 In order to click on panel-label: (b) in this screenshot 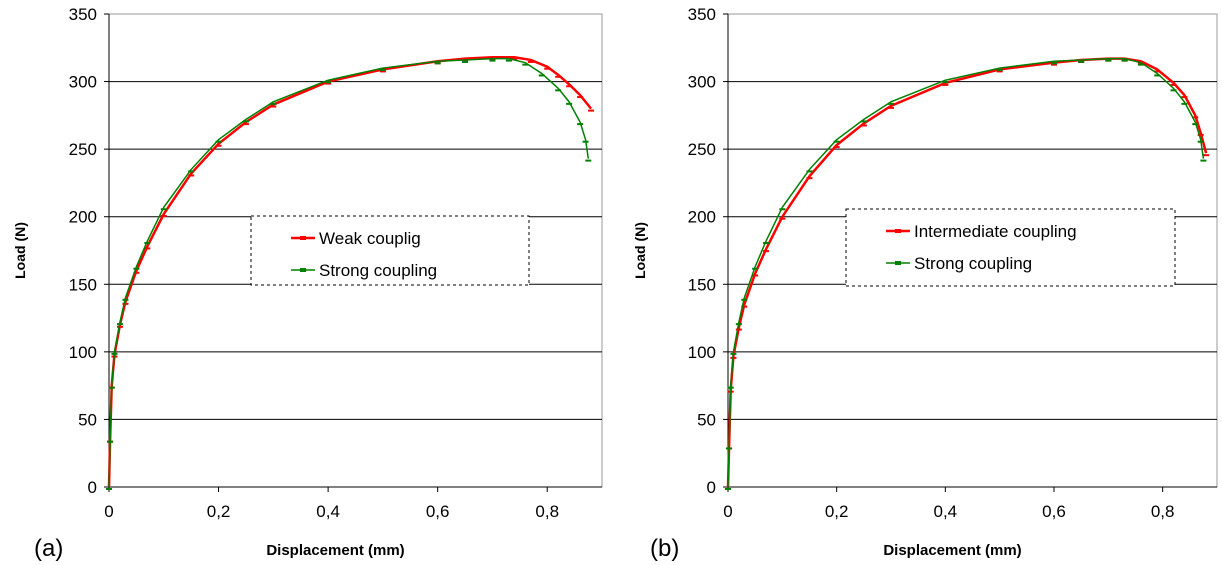, I will do `click(664, 548)`.